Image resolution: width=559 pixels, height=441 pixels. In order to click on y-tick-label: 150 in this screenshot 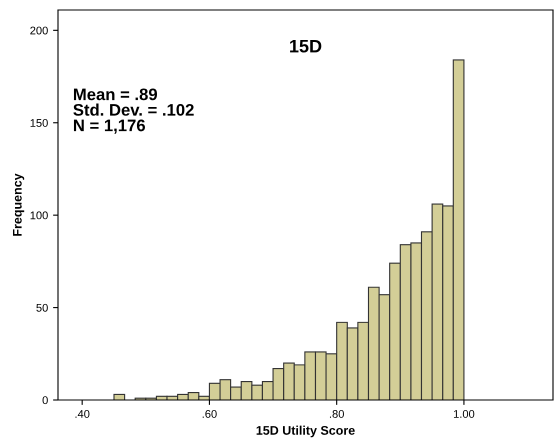, I will do `click(39, 123)`.